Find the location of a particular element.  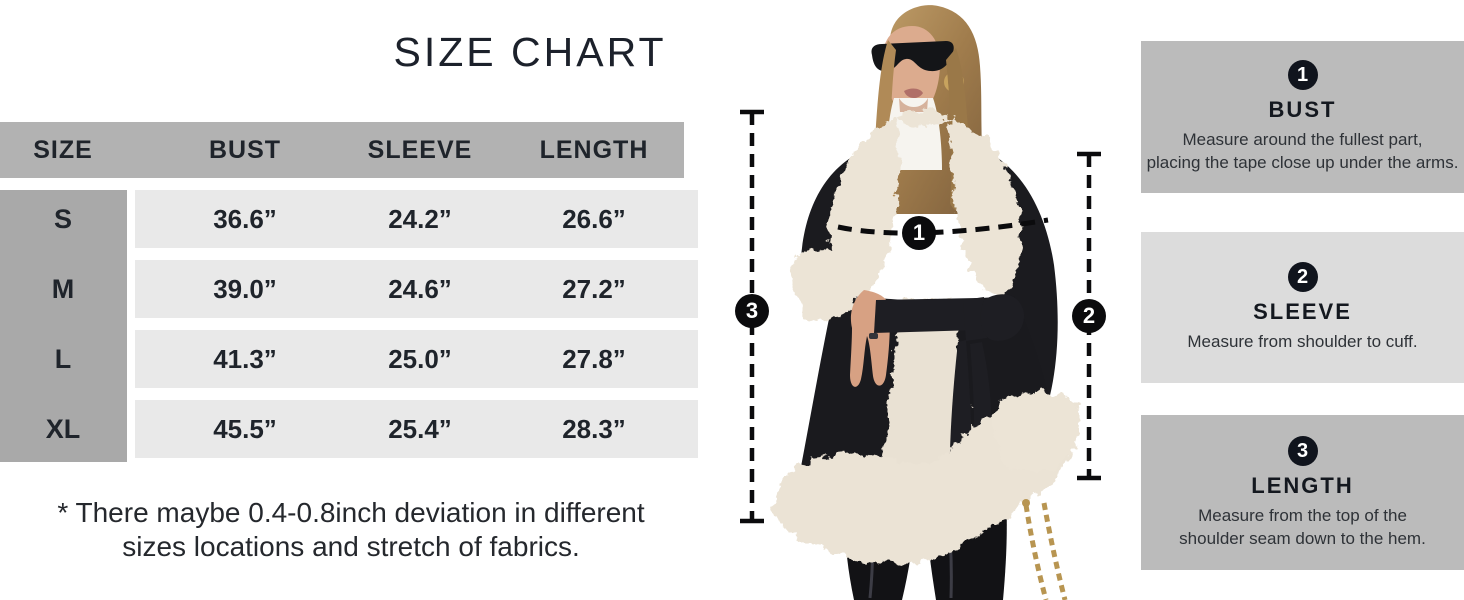

fur-collar is located at coordinates (925, 205).